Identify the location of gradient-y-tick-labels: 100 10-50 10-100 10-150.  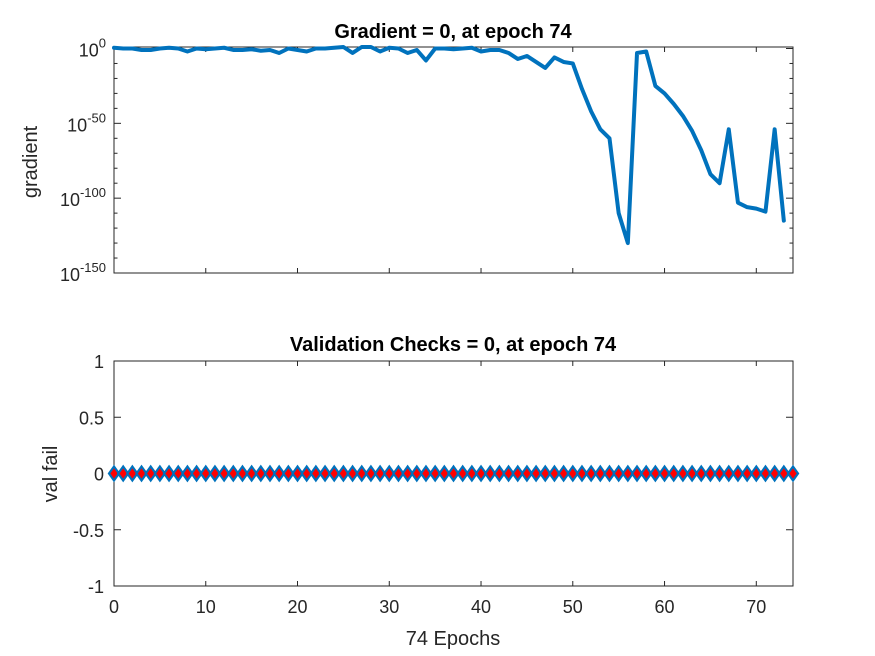
(83, 160).